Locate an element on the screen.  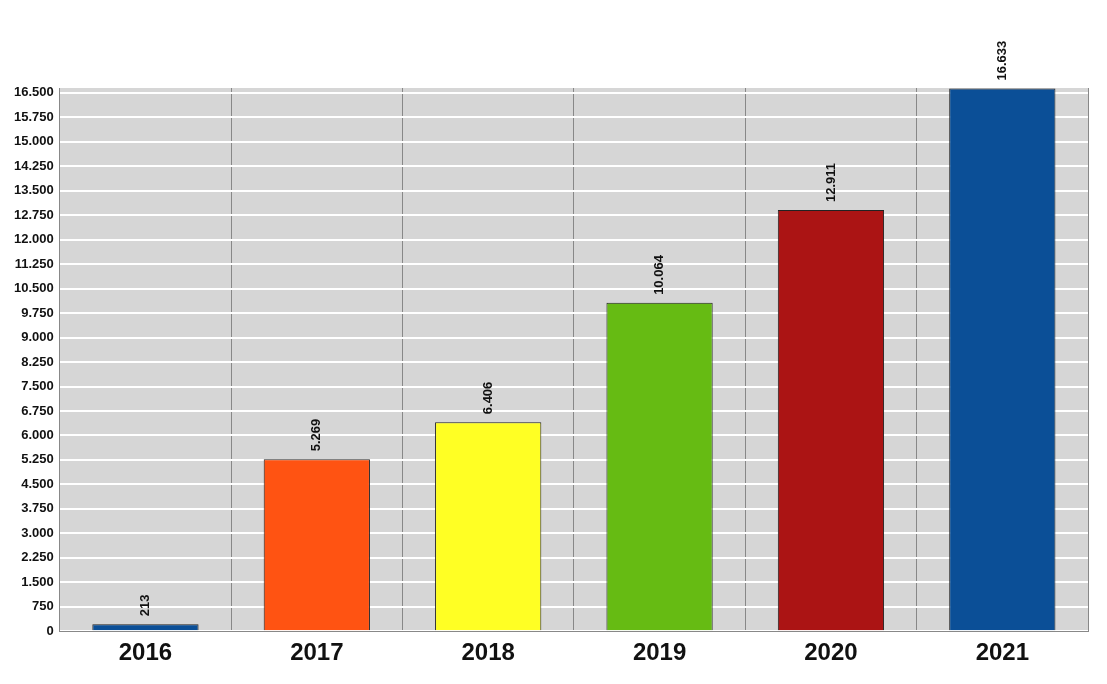
y-tick-label: 5.250 is located at coordinates (37, 459).